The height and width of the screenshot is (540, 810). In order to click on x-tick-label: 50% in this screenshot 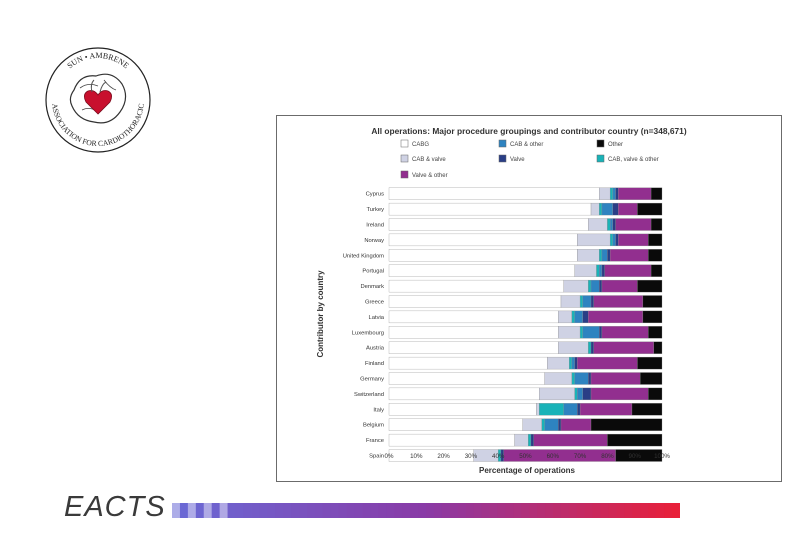, I will do `click(525, 456)`.